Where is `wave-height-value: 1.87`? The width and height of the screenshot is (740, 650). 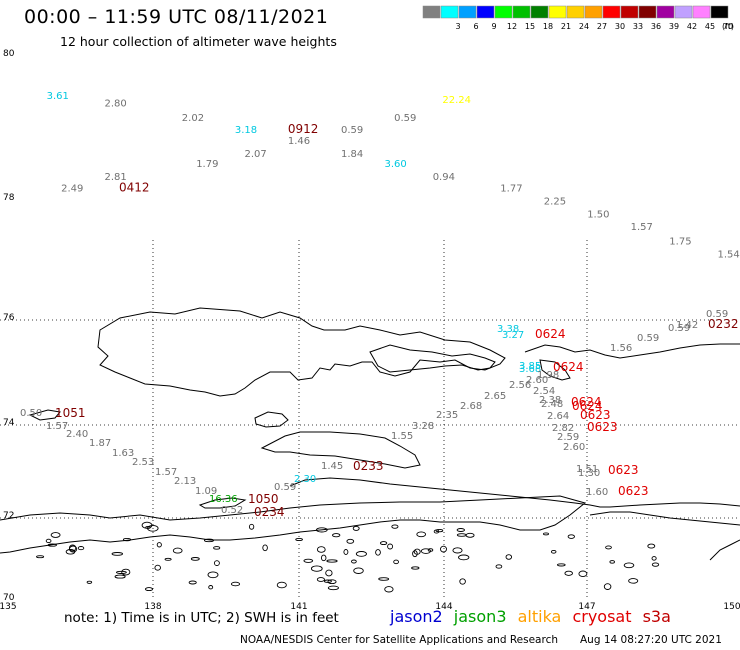 wave-height-value: 1.87 is located at coordinates (100, 443).